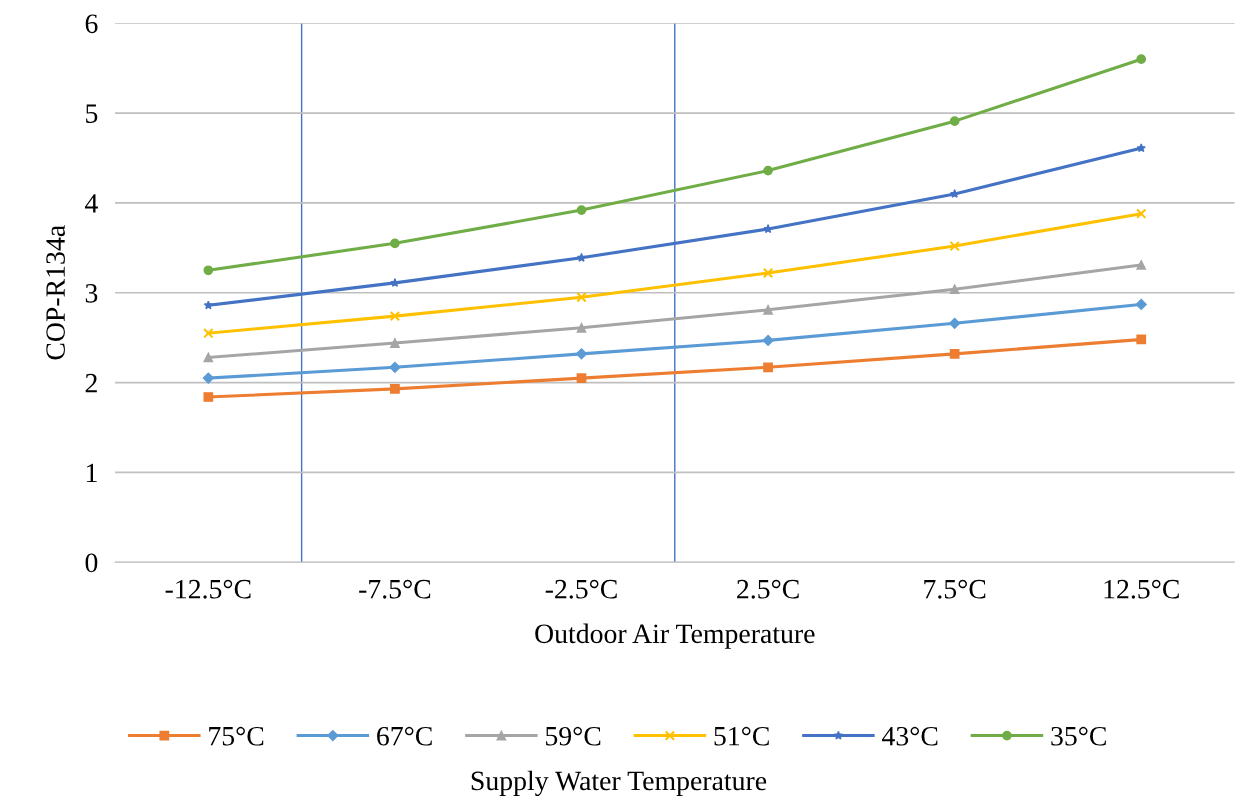 This screenshot has height=801, width=1237. Describe the element at coordinates (236, 736) in the screenshot. I see `legend-label: 75°C` at that location.